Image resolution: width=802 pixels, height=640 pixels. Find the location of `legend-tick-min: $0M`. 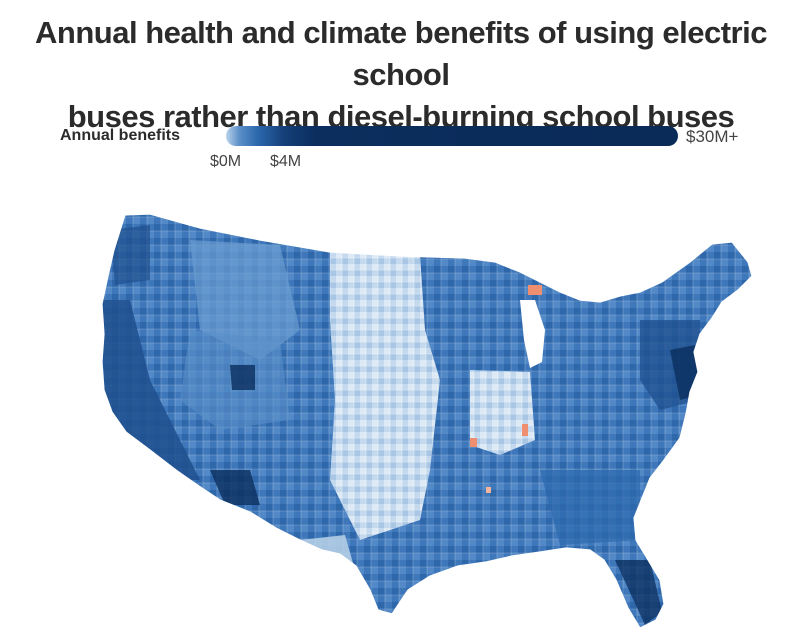

legend-tick-min: $0M is located at coordinates (226, 161).